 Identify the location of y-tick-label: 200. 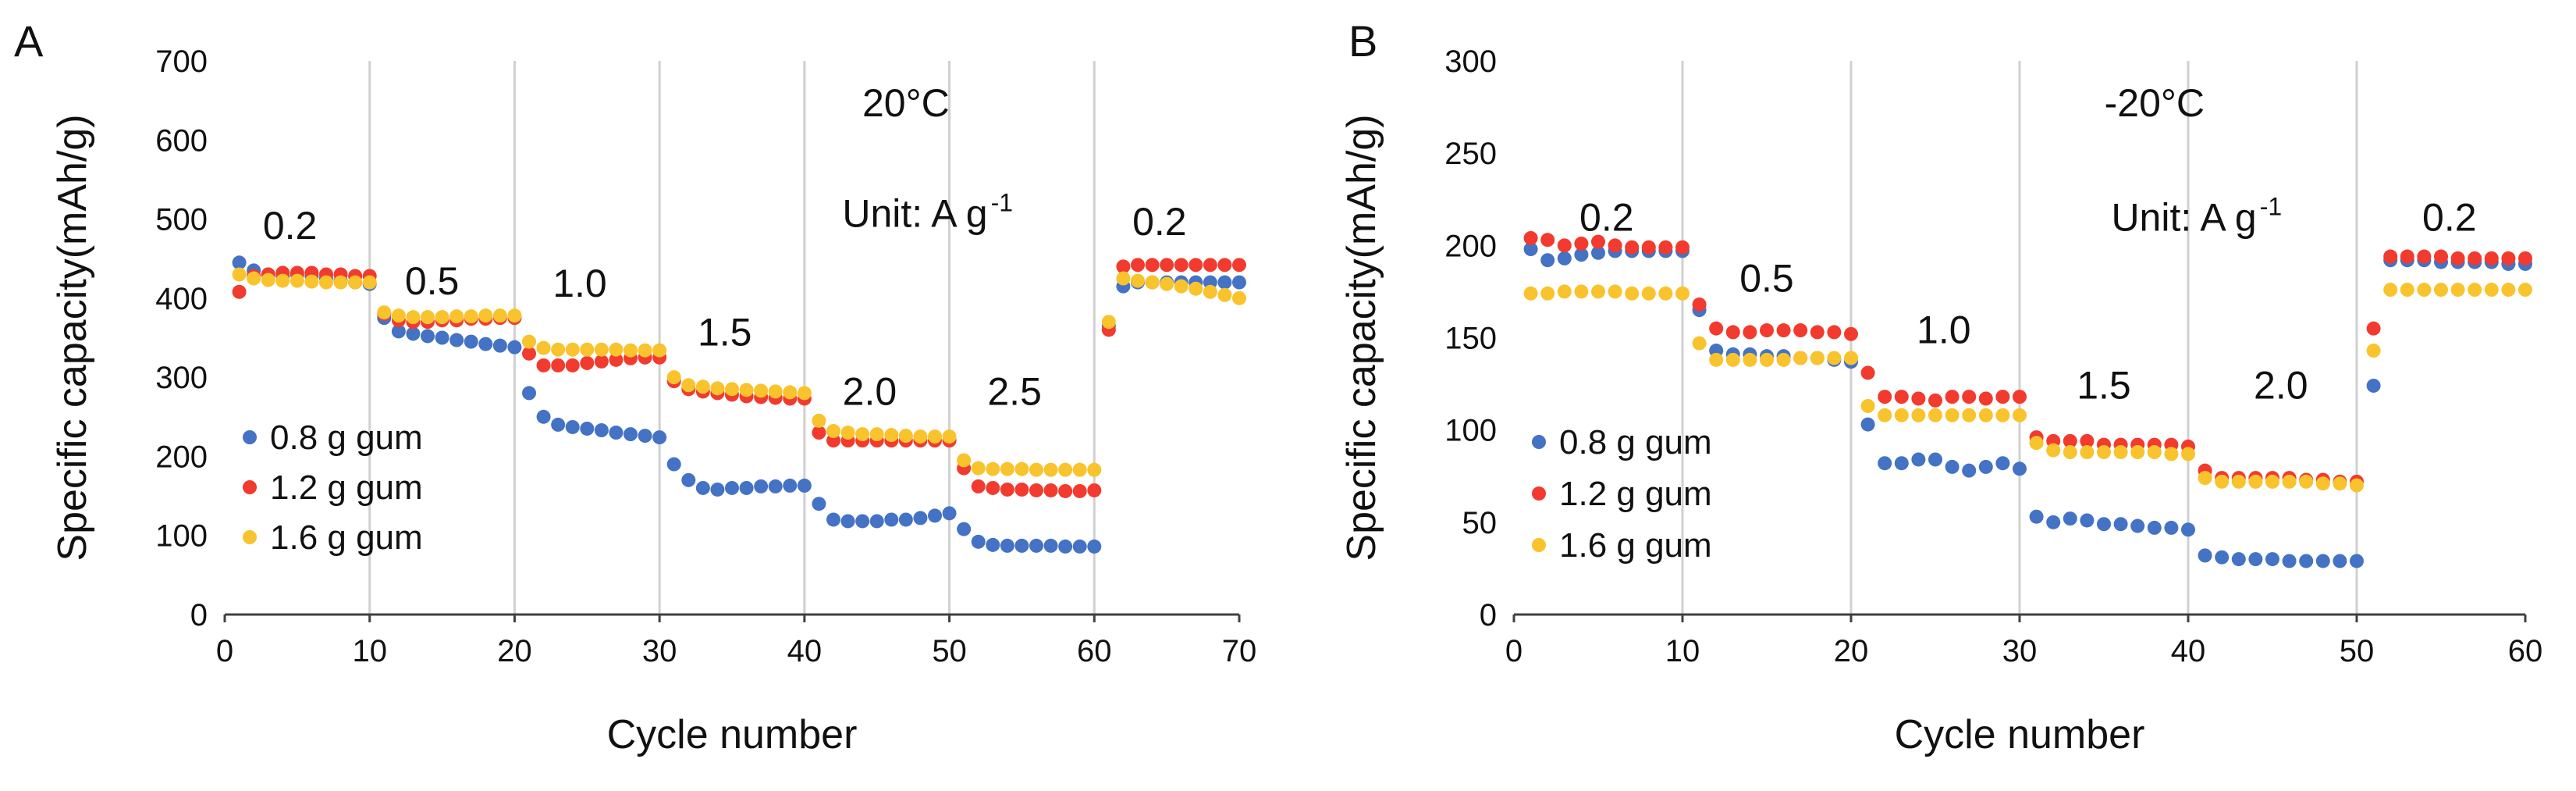
(1470, 246).